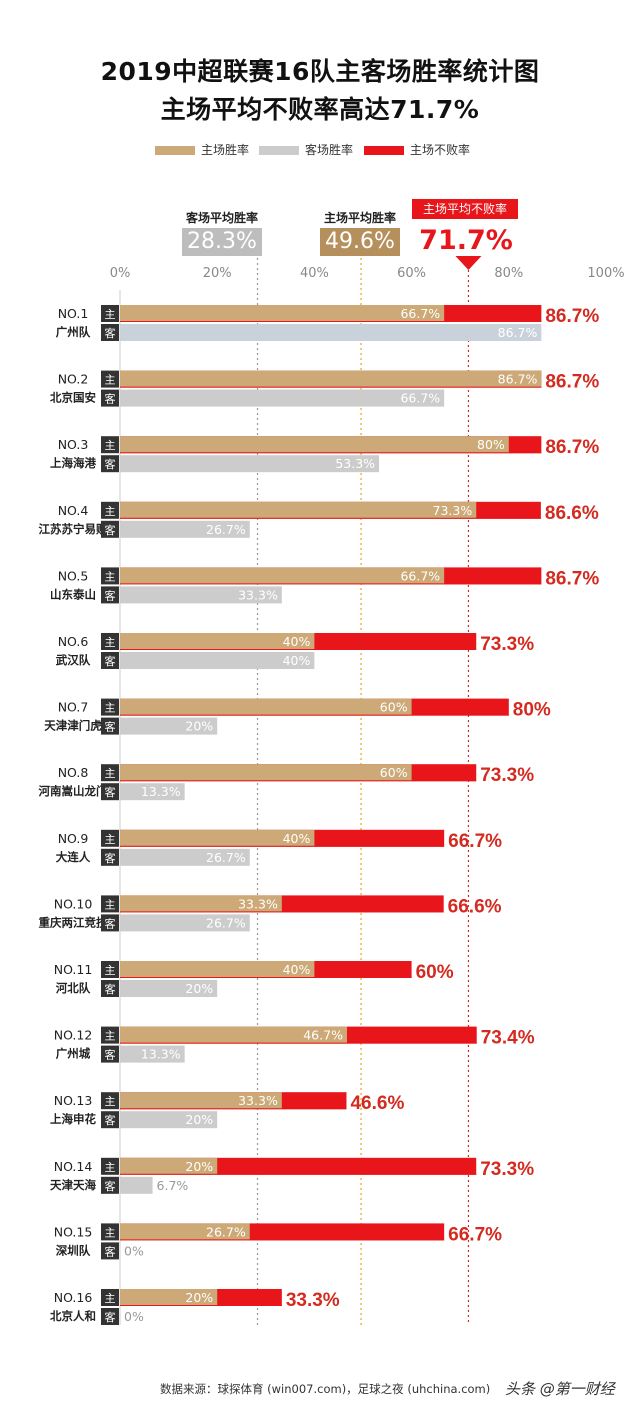 The height and width of the screenshot is (1414, 640). I want to click on team-rank: NO.5, so click(73, 575).